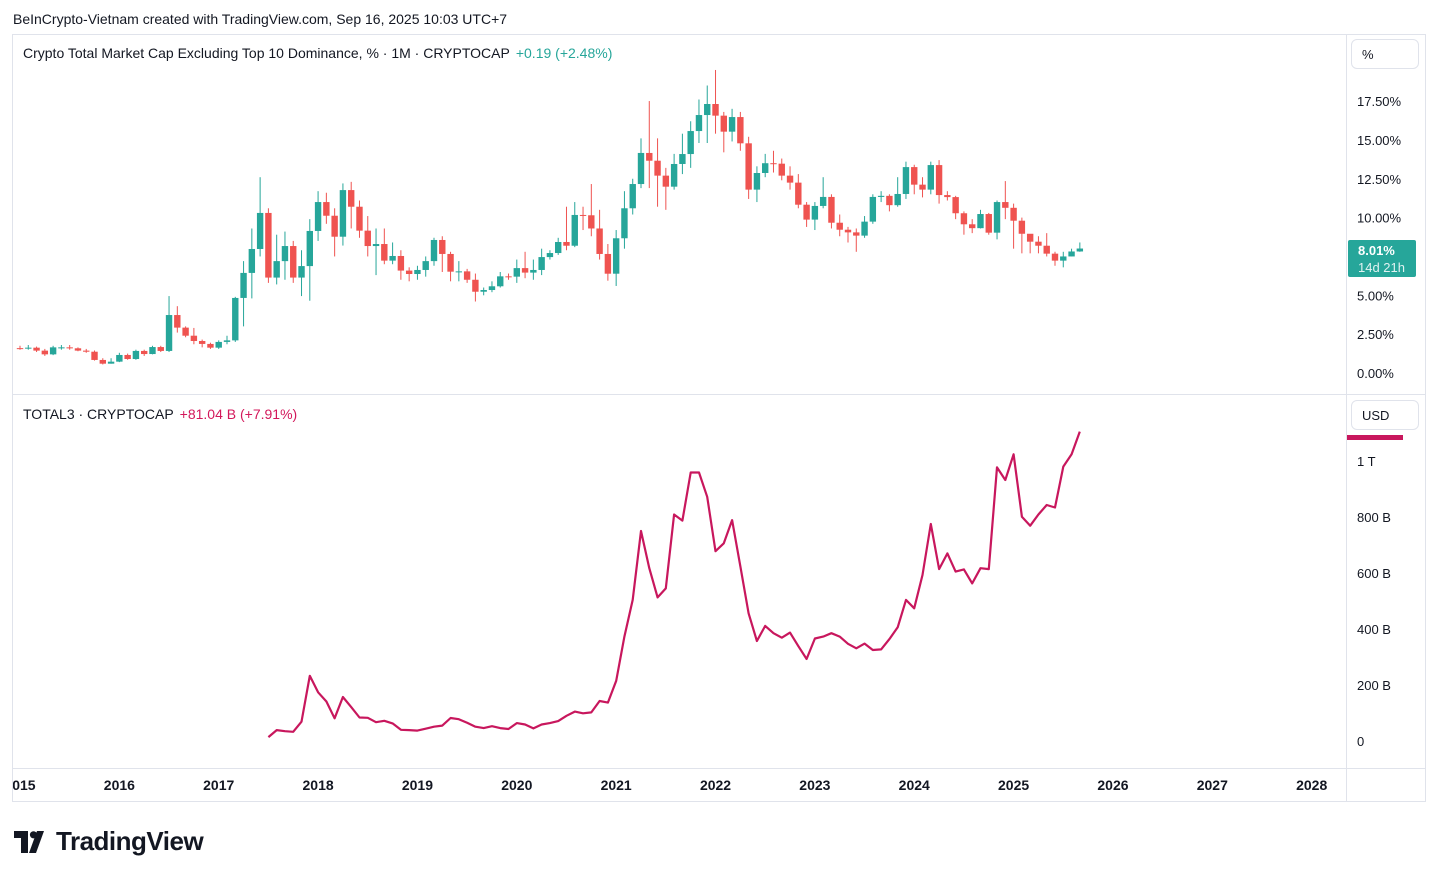  What do you see at coordinates (814, 785) in the screenshot?
I see `time-tick-label: 2023` at bounding box center [814, 785].